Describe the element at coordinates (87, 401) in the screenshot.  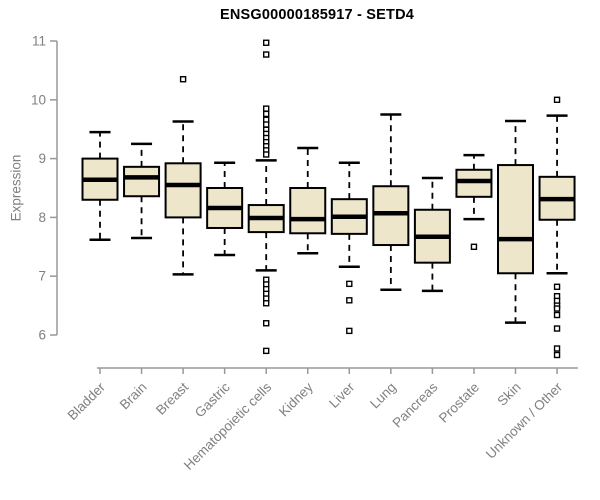
I see `x-tick-label: Bladder` at that location.